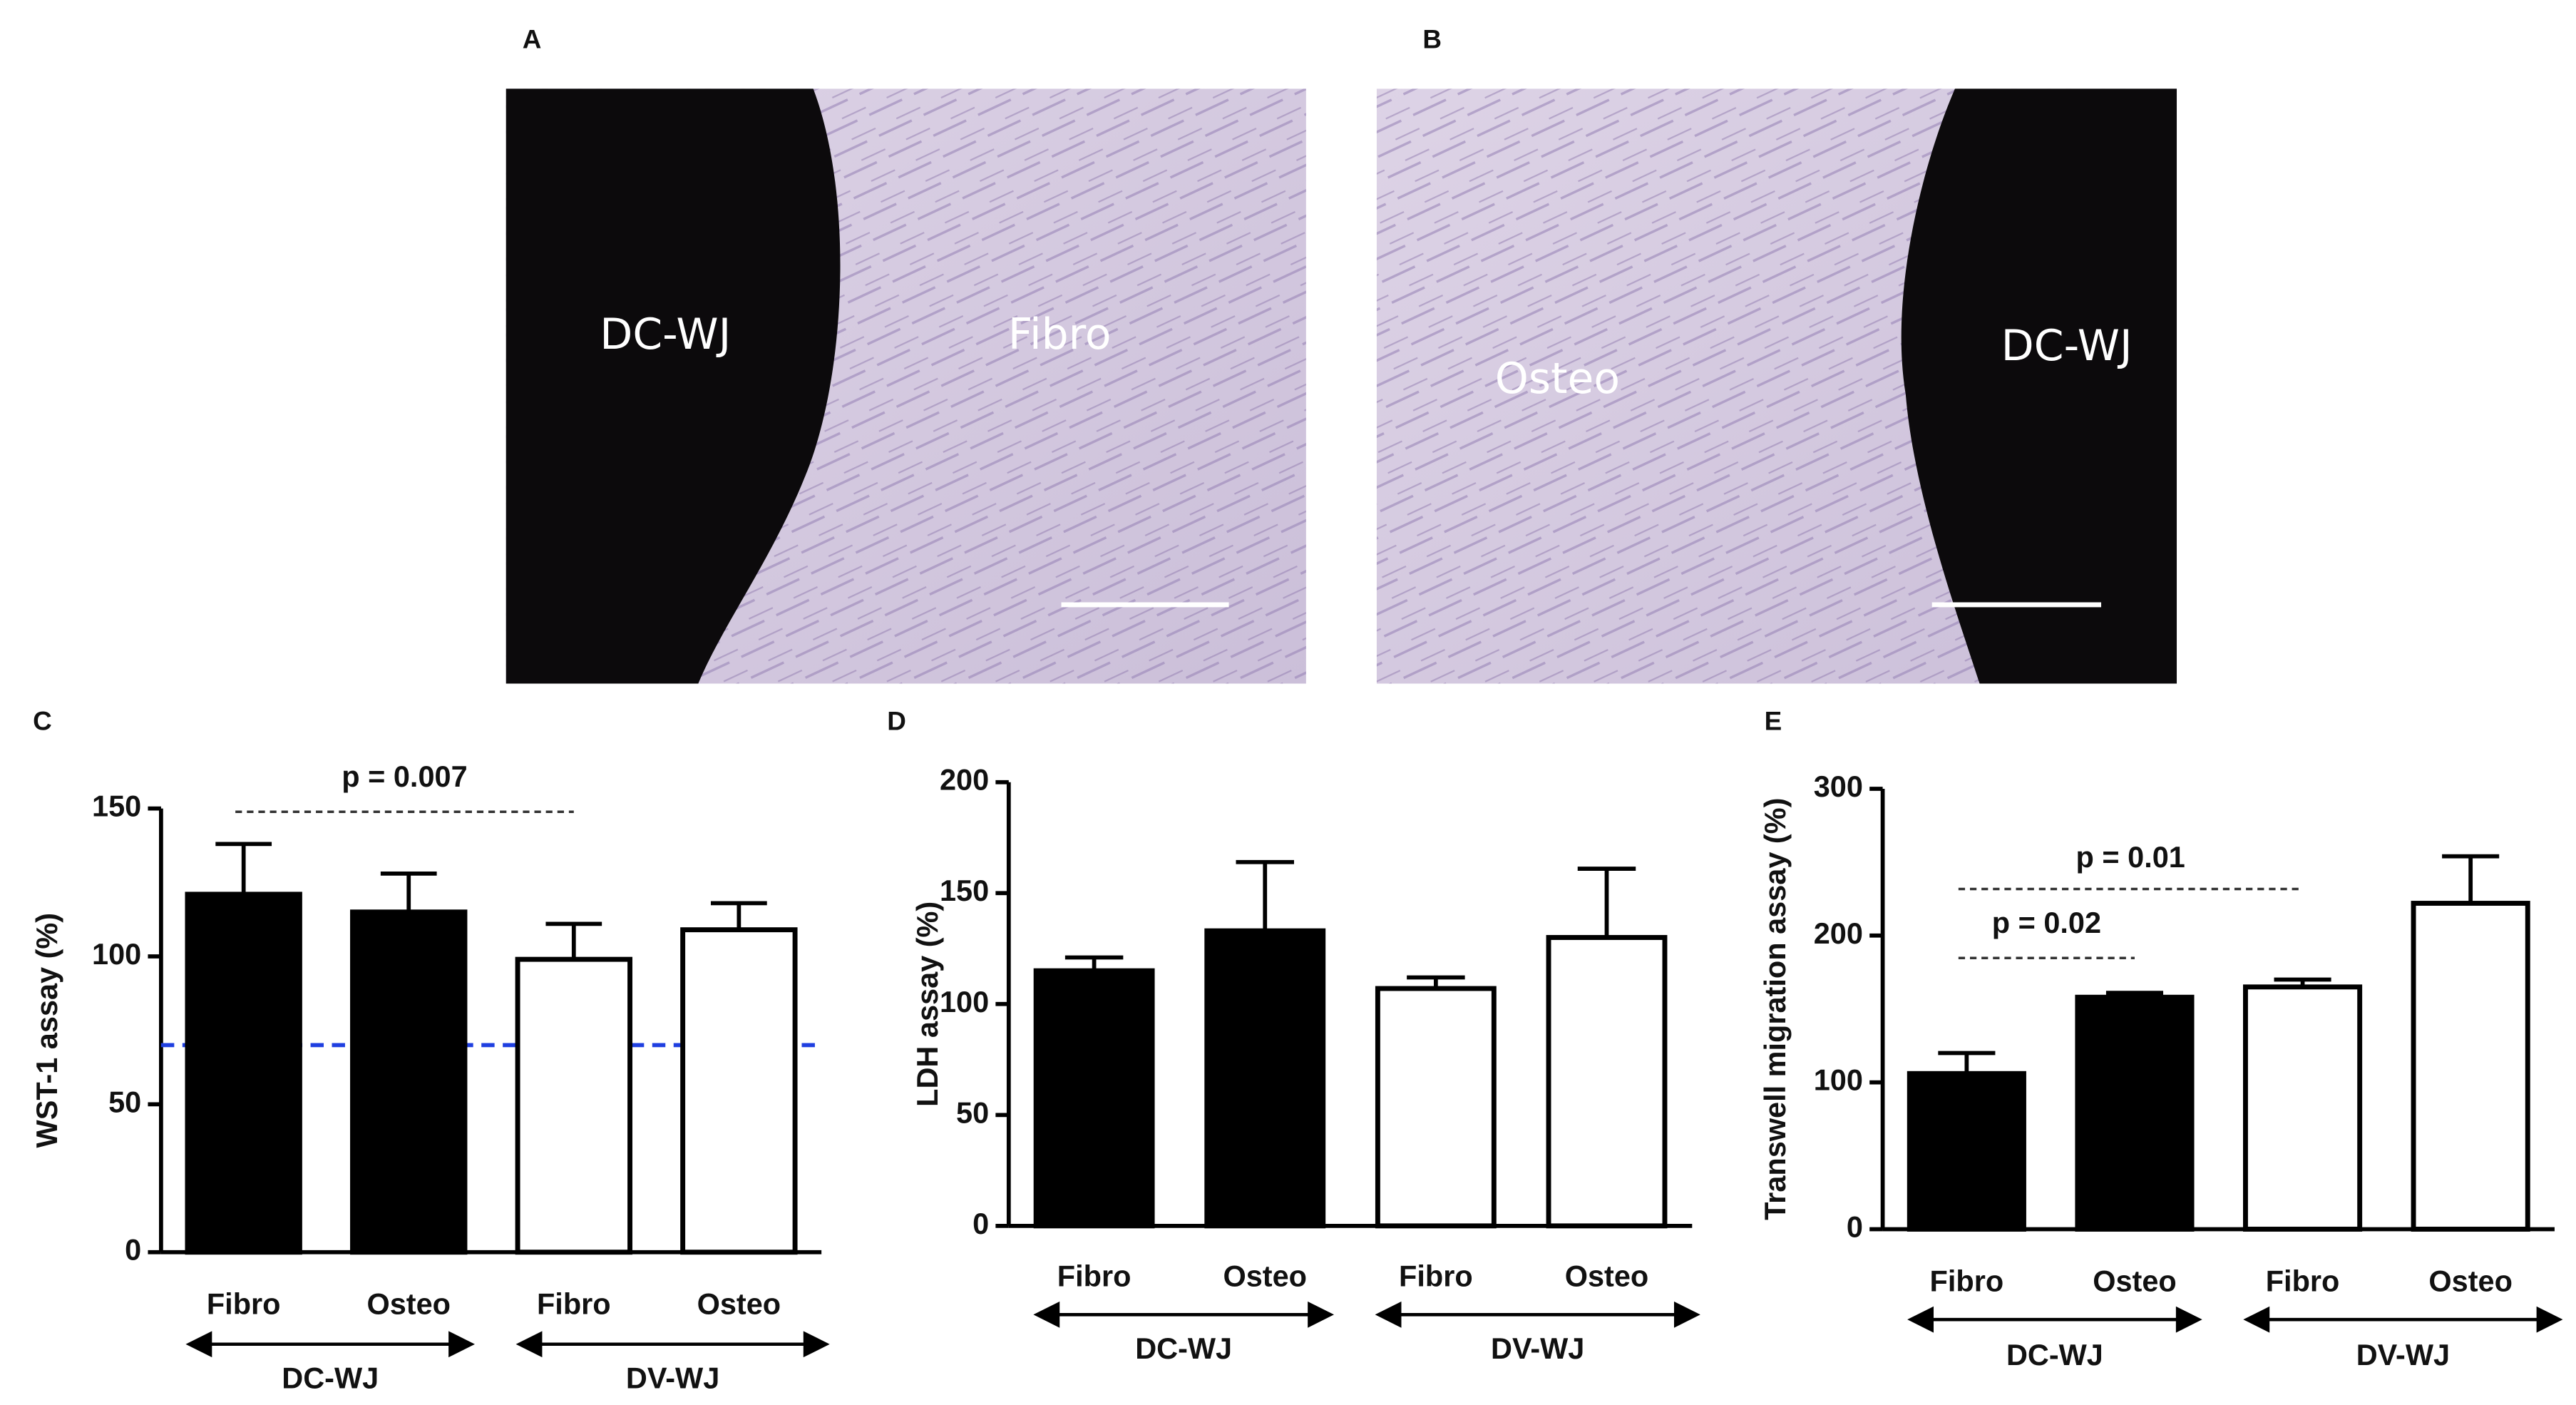  Describe the element at coordinates (927, 1004) in the screenshot. I see `y-axis-label: LDH assay (%)` at that location.